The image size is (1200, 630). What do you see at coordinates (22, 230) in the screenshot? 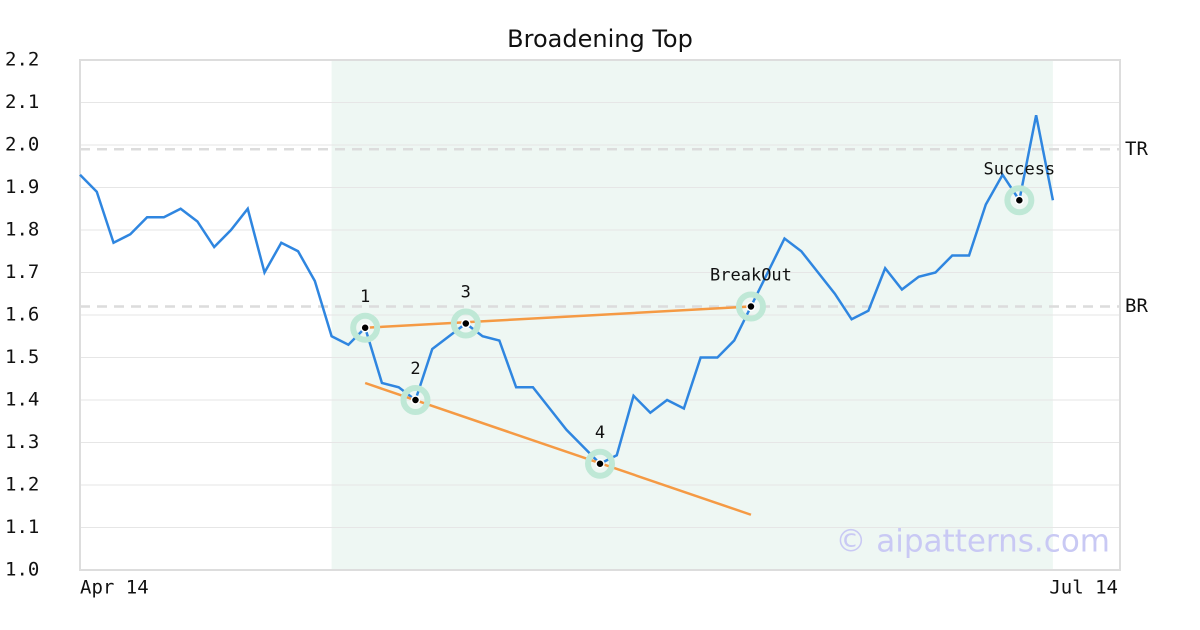
I see `y-tick-label: 1.8` at bounding box center [22, 230].